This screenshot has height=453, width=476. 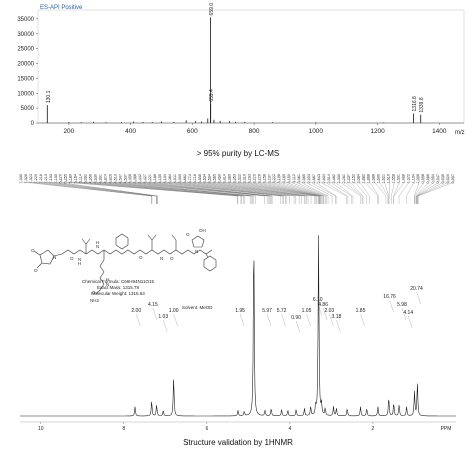 I want to click on nmr-integral-label: 2.00, so click(x=136, y=311).